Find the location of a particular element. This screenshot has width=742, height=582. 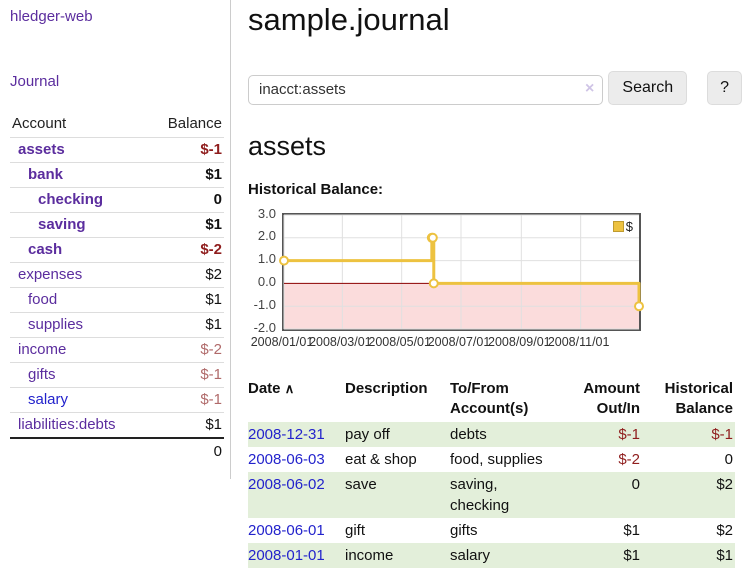

transaction-description: gift is located at coordinates (355, 530).